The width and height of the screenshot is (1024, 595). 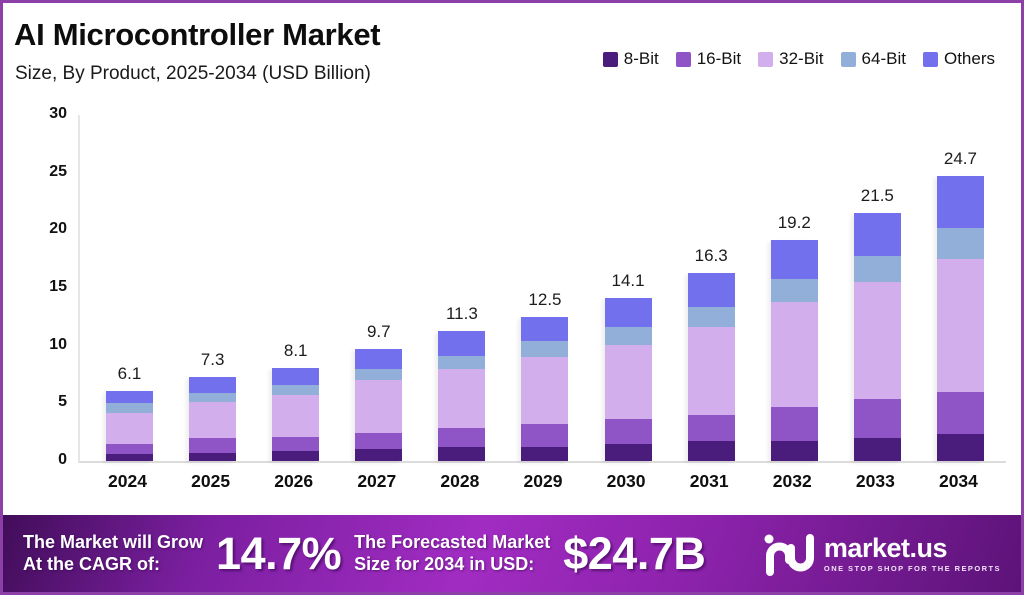 I want to click on bar-2034: 24.7, so click(x=960, y=305).